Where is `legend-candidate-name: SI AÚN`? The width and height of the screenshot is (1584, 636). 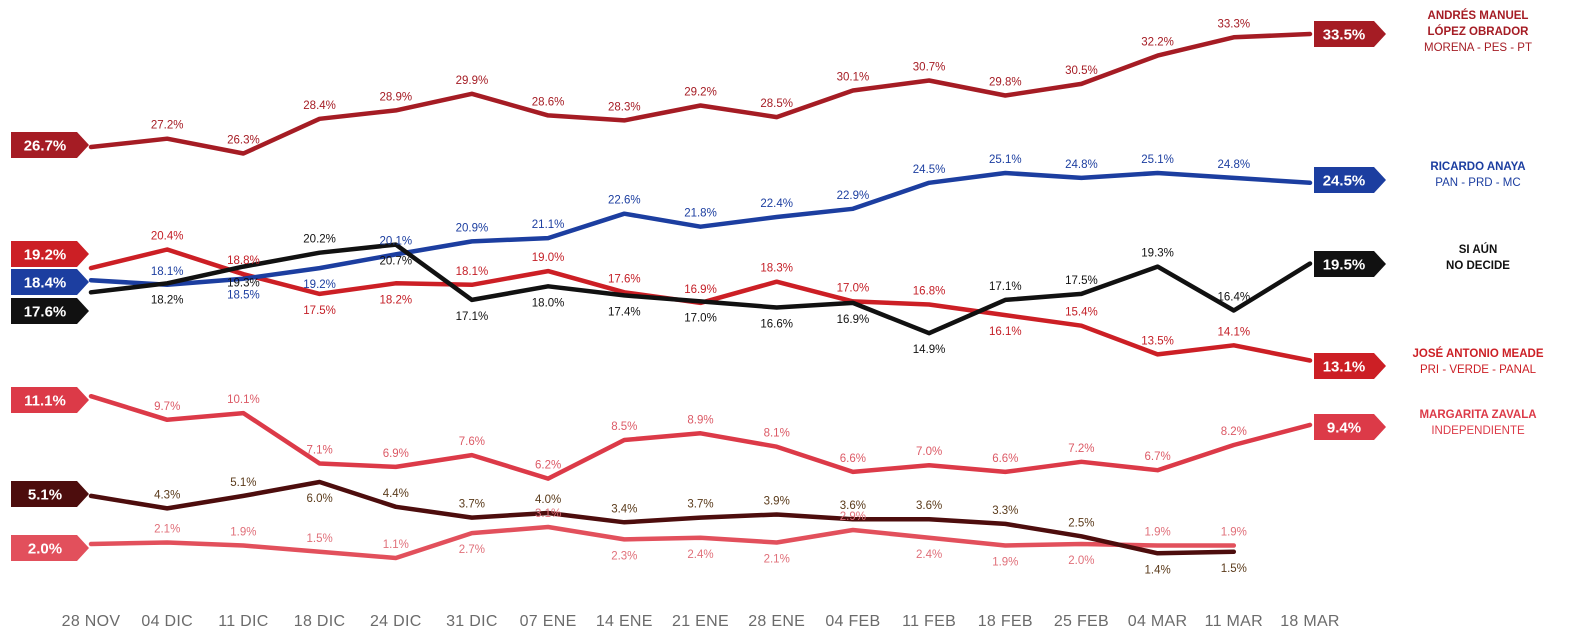
legend-candidate-name: SI AÚN is located at coordinates (1478, 249).